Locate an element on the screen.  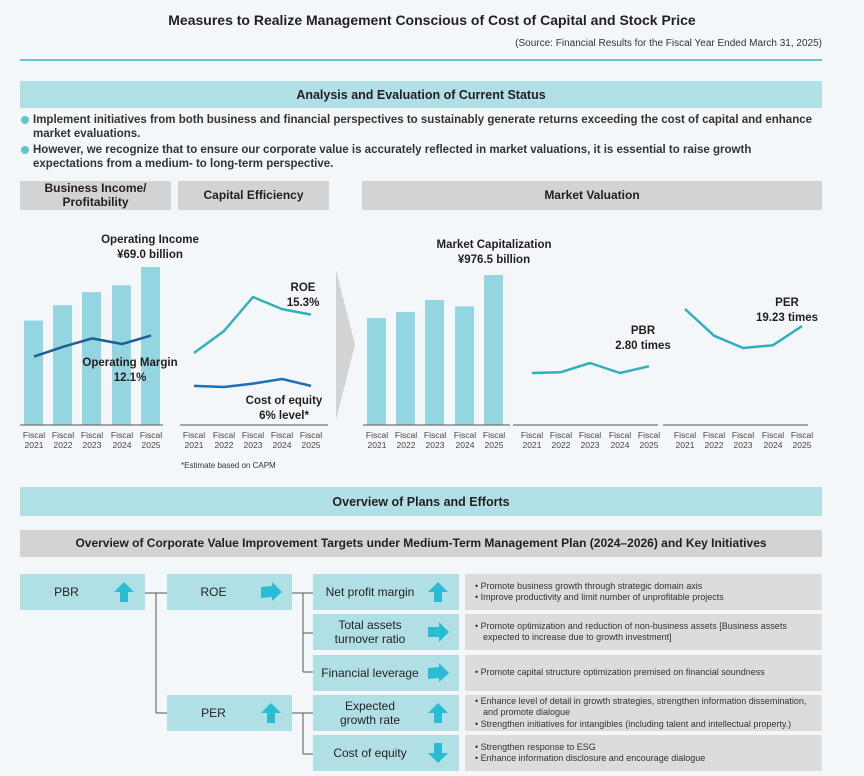
chart2-tick: 2021 is located at coordinates (194, 445).